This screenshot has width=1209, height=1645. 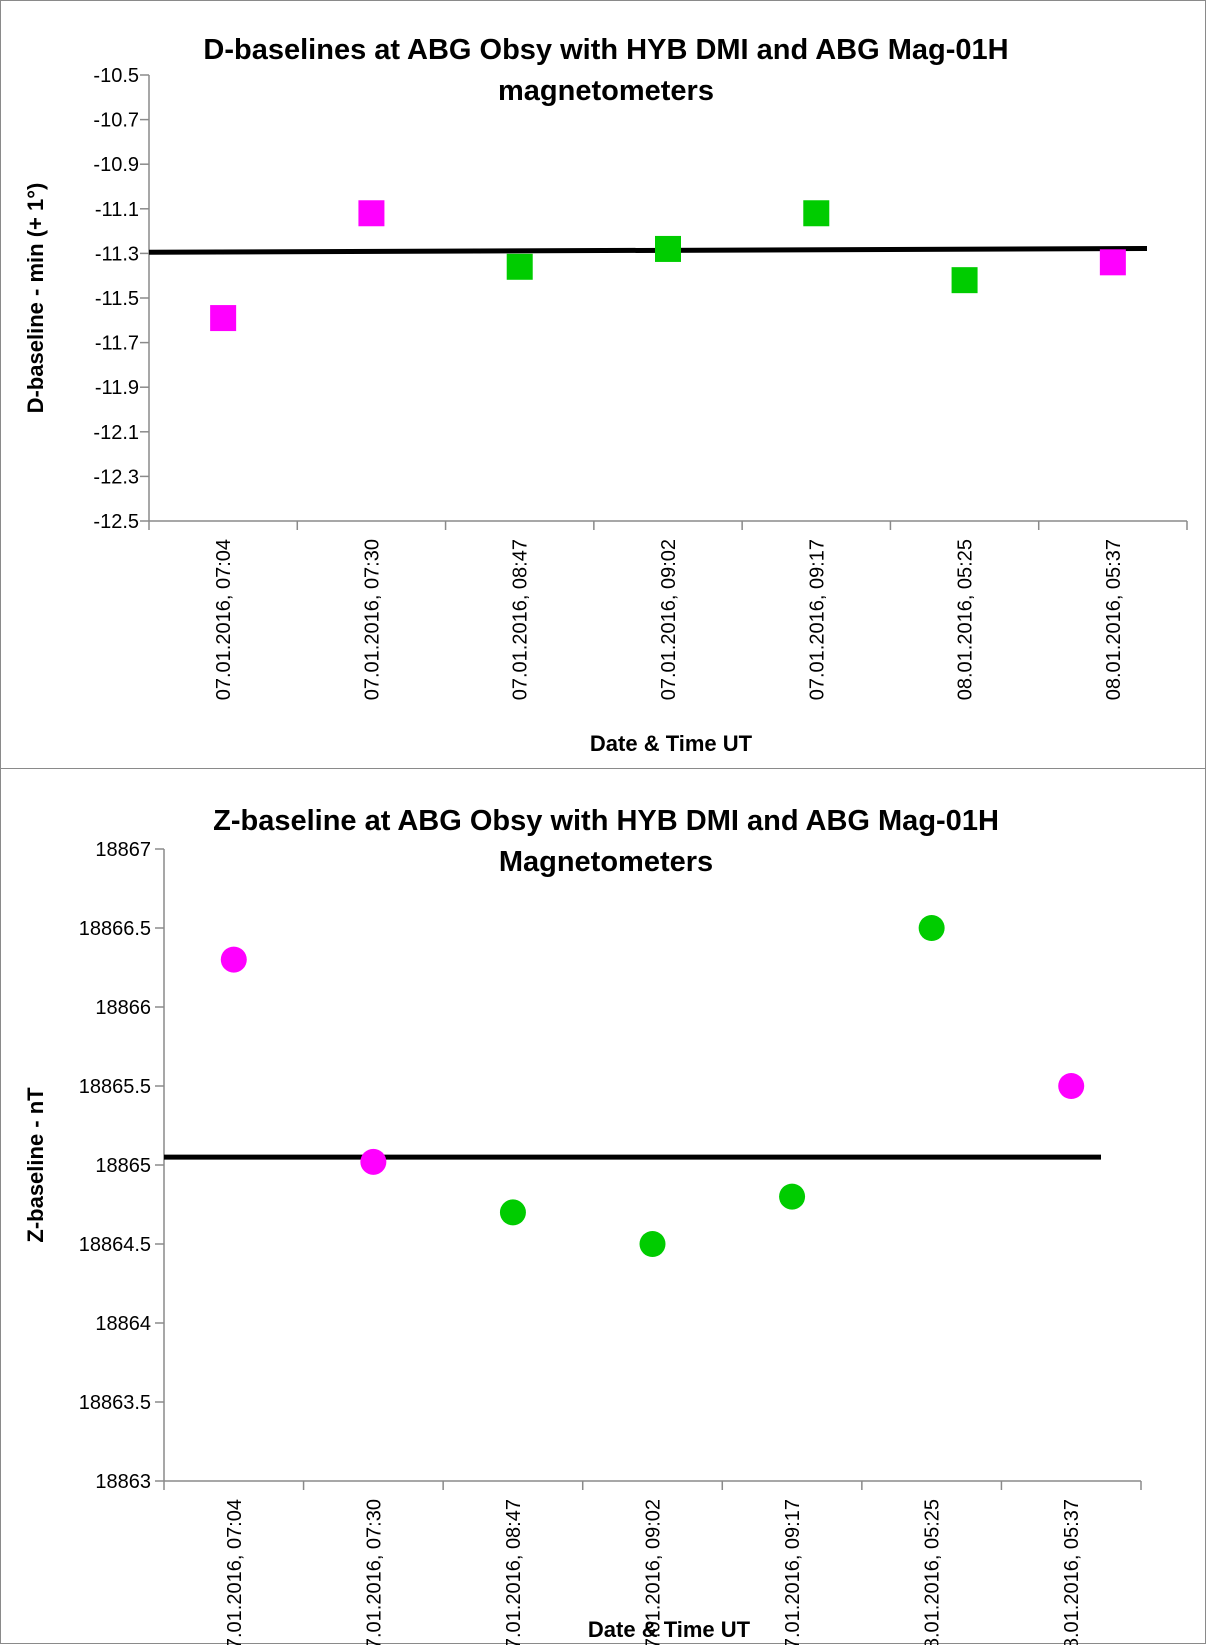 What do you see at coordinates (817, 619) in the screenshot?
I see `d-x-tick-label: 07.01.2016, 09:17` at bounding box center [817, 619].